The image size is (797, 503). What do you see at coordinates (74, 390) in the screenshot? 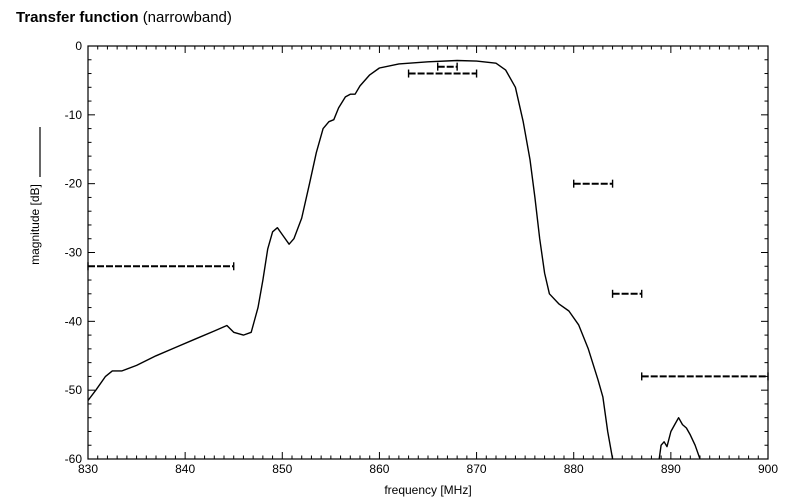
I see `y-tick-label: -50` at bounding box center [74, 390].